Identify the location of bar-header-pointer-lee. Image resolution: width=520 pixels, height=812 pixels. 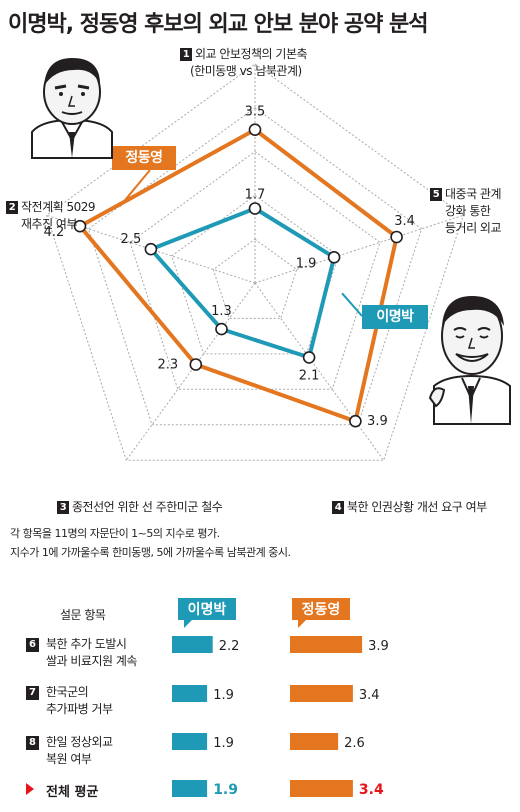
(188, 624).